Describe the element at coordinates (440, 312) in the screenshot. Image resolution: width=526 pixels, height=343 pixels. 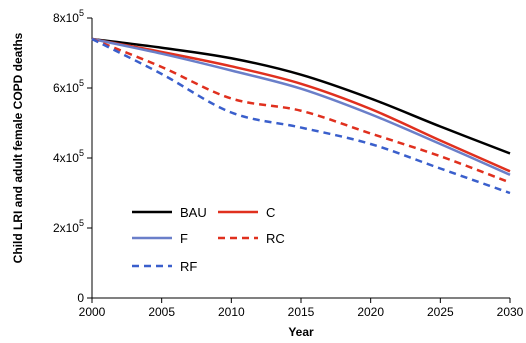
I see `x-tick-label: 2025` at that location.